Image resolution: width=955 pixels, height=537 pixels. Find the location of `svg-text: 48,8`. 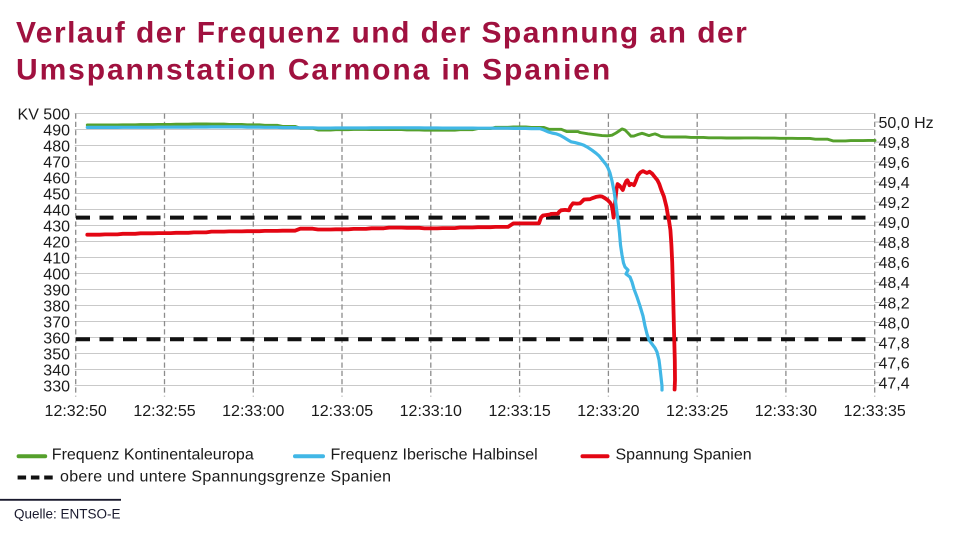

svg-text: 48,8 is located at coordinates (894, 243).